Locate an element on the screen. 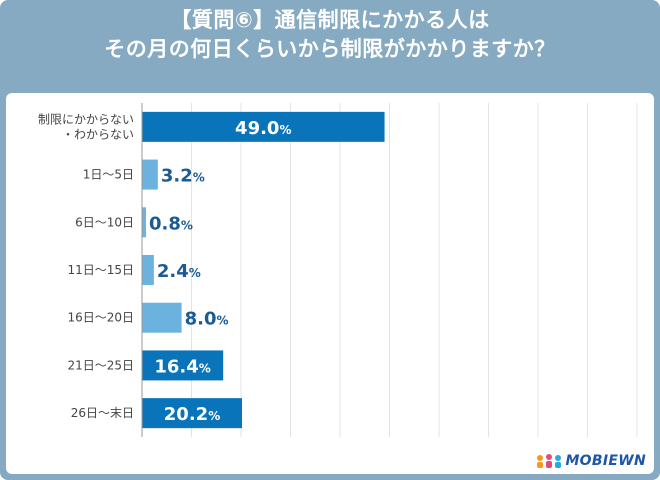  category-label: 16日〜20日 is located at coordinates (100, 318).